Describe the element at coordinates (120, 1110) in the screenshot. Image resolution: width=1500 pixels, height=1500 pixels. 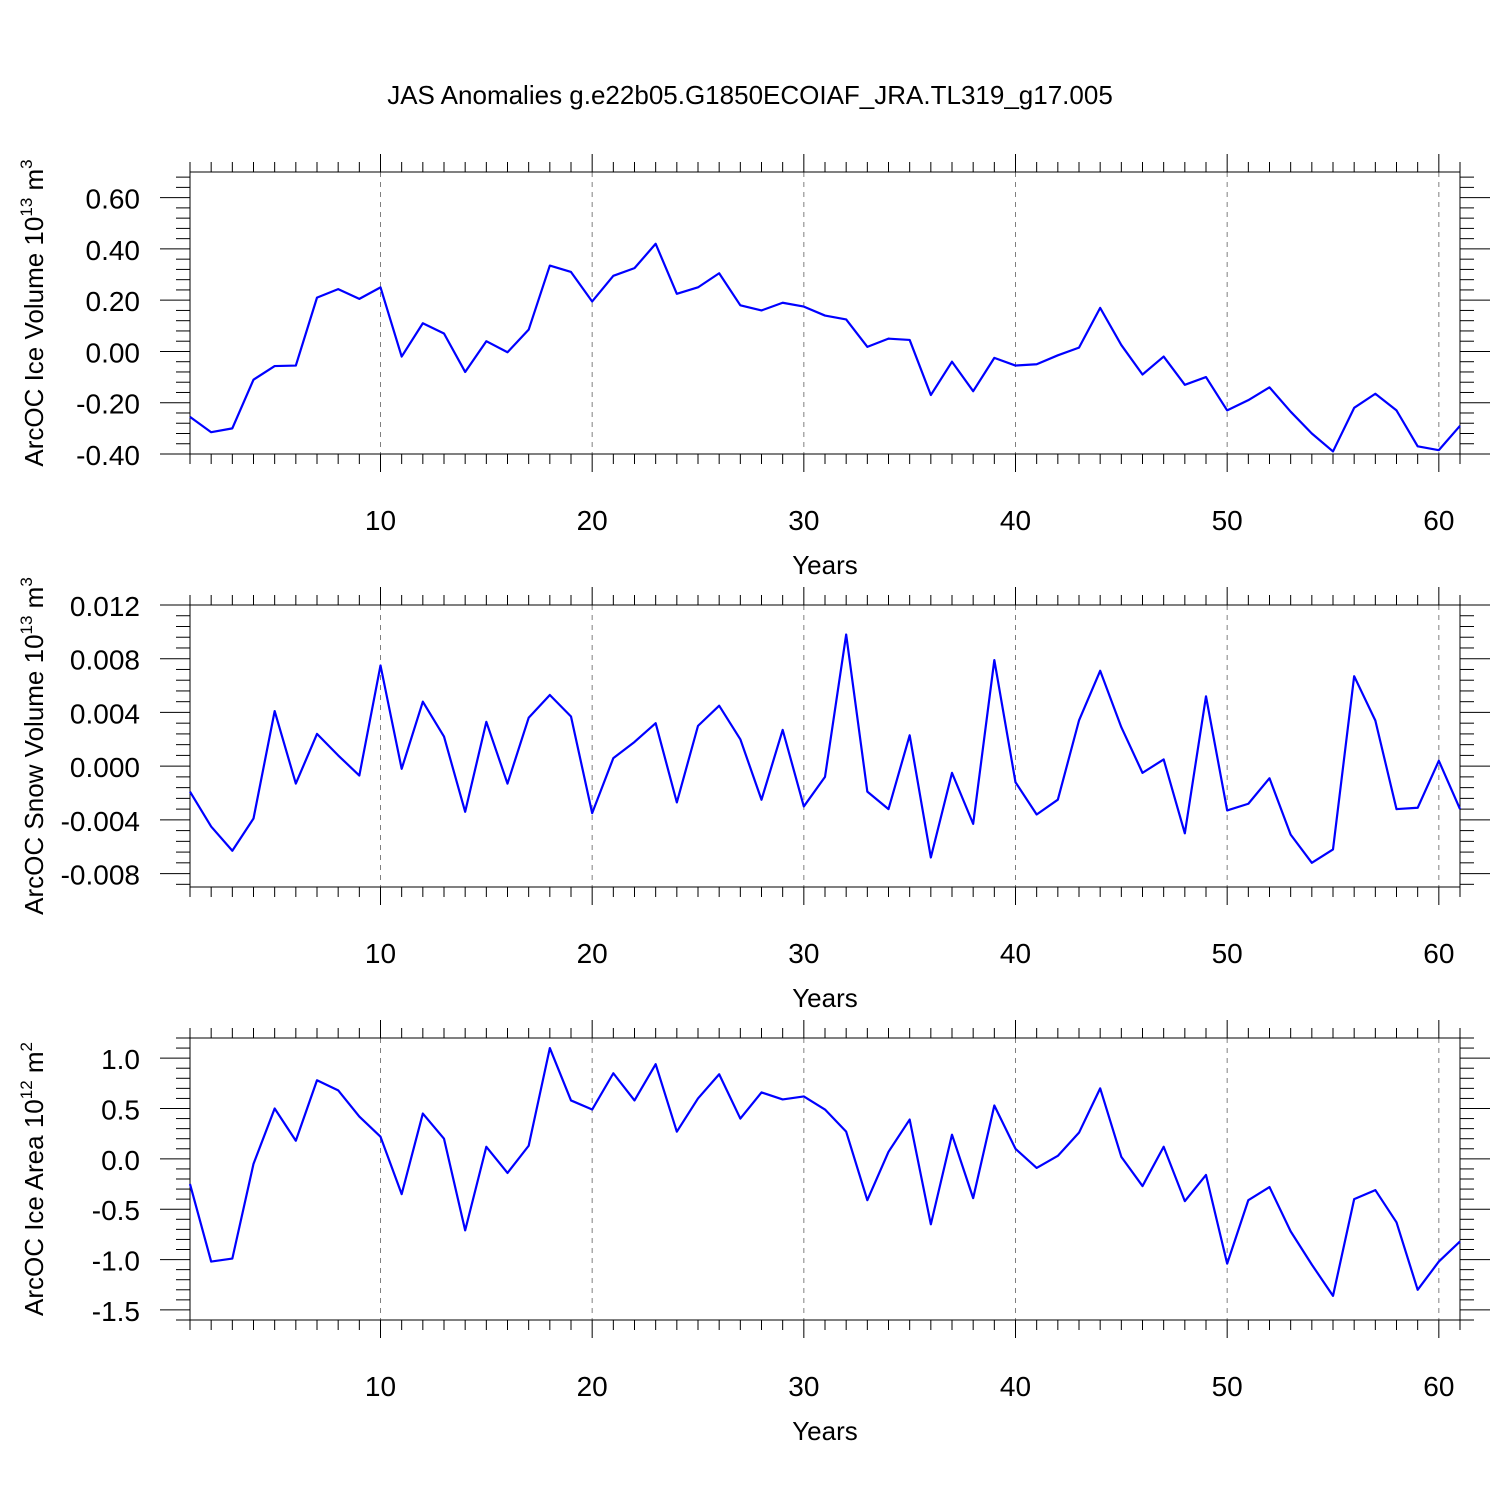
I see `ice-area-ytick-label: 0.5` at that location.